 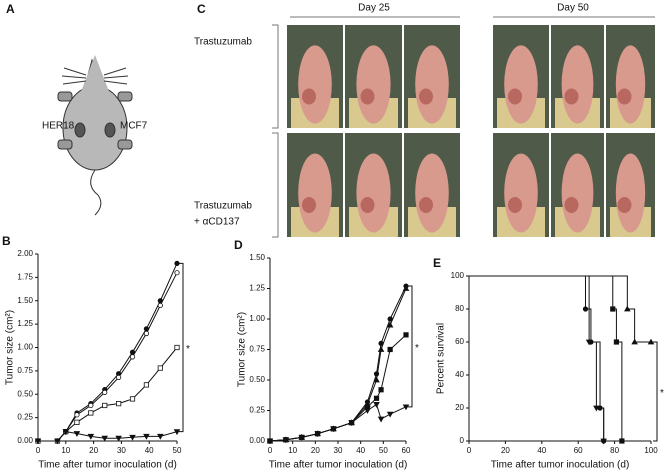 I want to click on x-tick-label: 20, so click(x=505, y=450).